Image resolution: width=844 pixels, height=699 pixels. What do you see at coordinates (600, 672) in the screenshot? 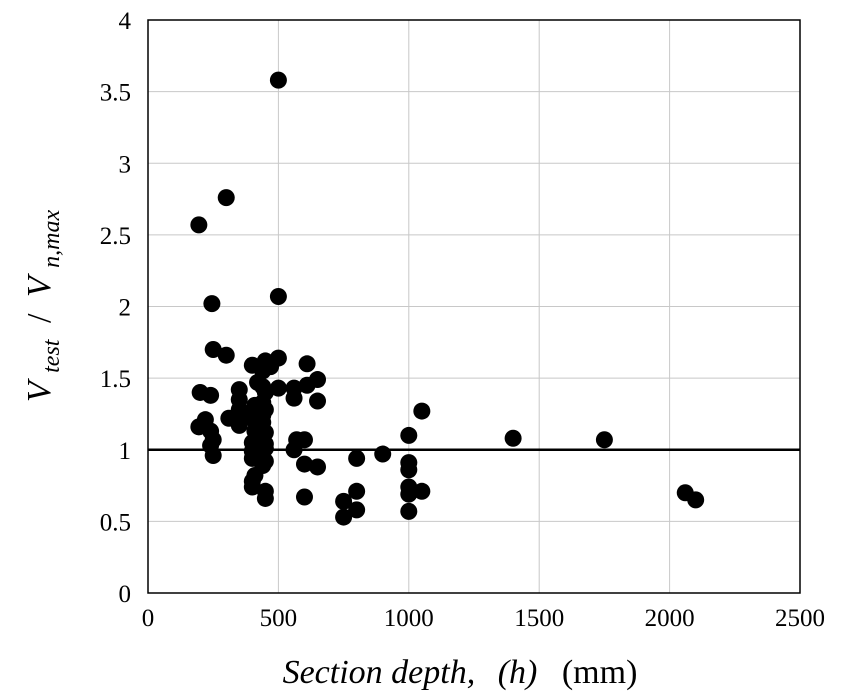
I see `x-axis-title-unit: (mm)` at bounding box center [600, 672].